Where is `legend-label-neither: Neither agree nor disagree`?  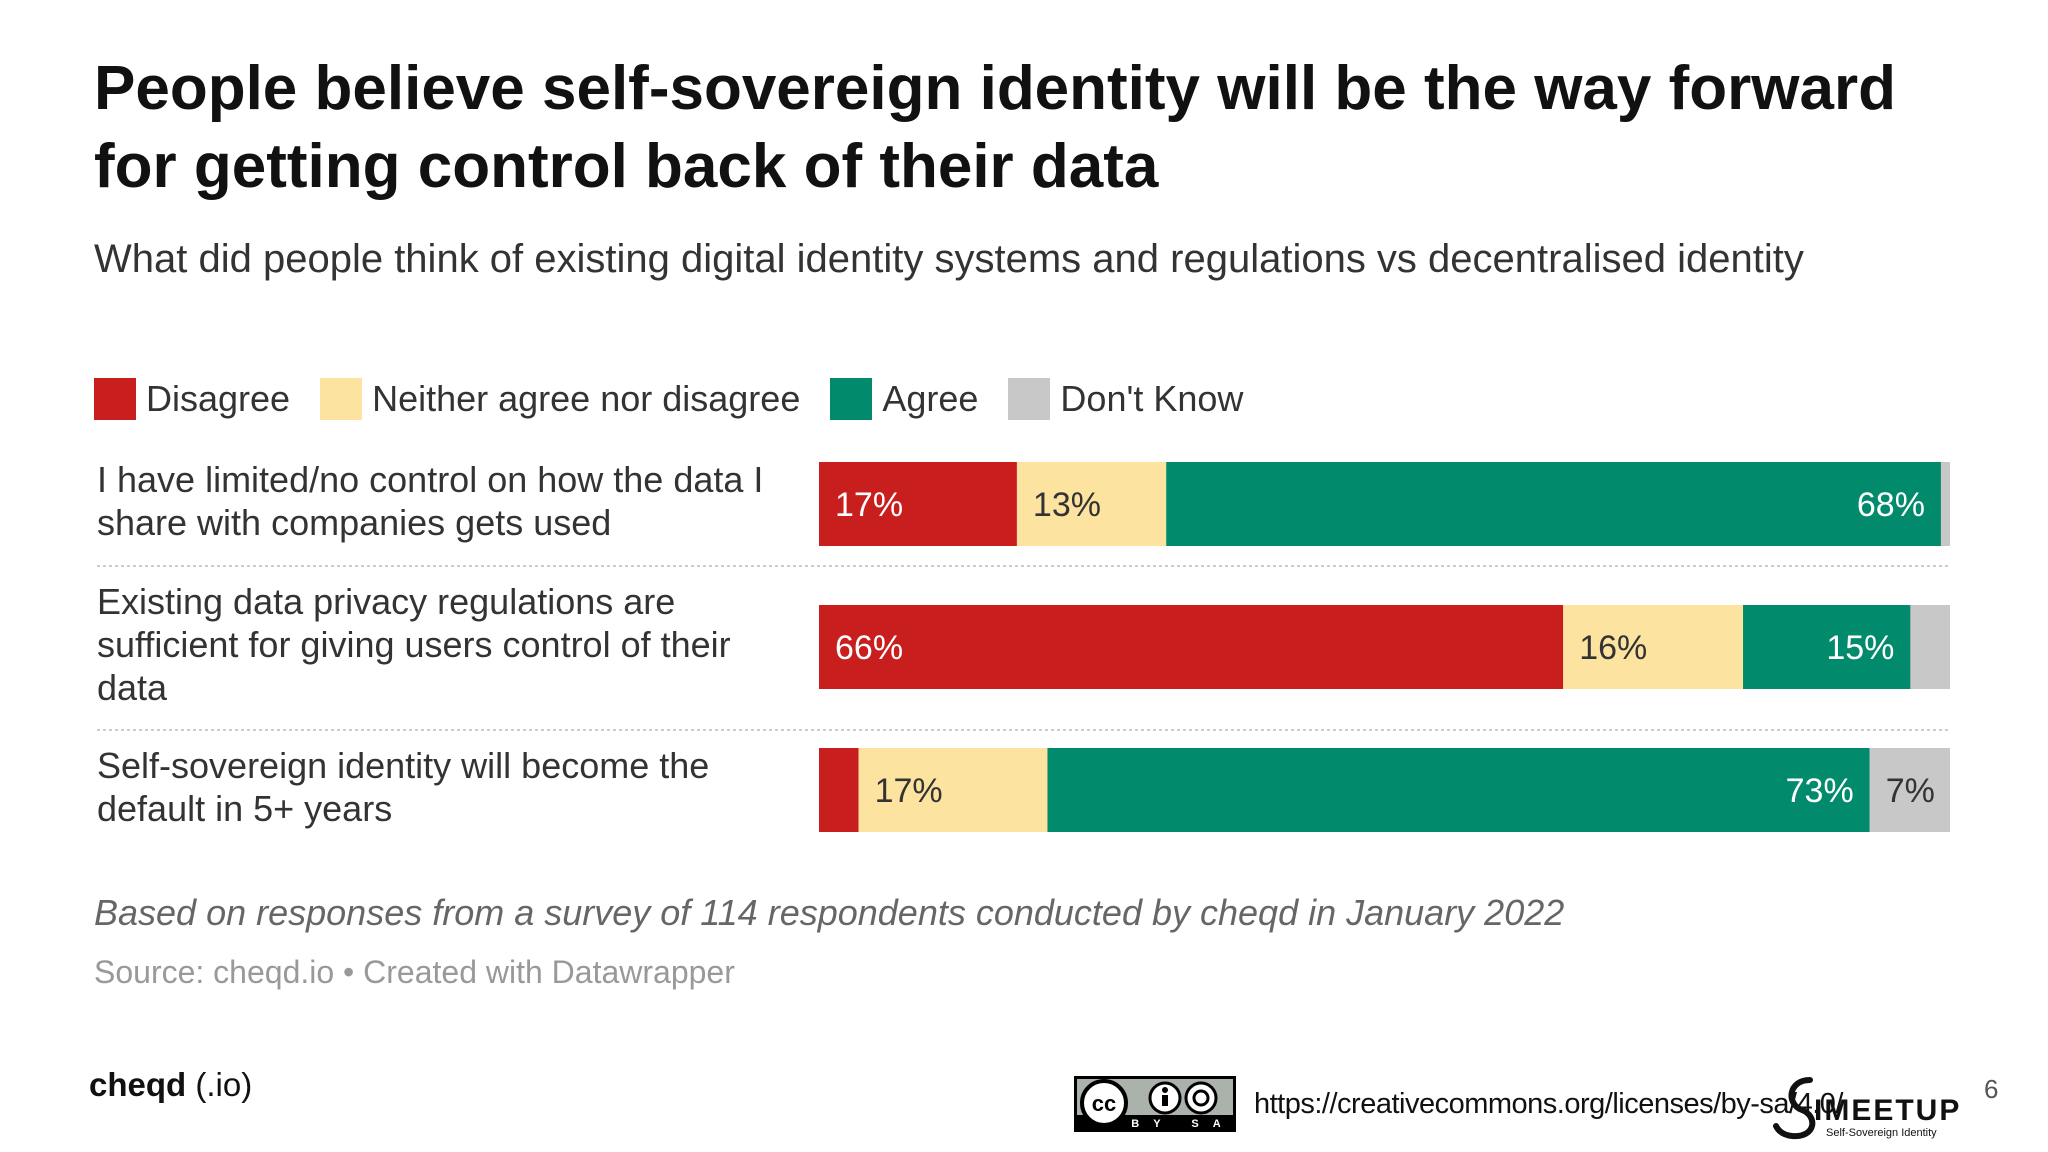
legend-label-neither: Neither agree nor disagree is located at coordinates (586, 398).